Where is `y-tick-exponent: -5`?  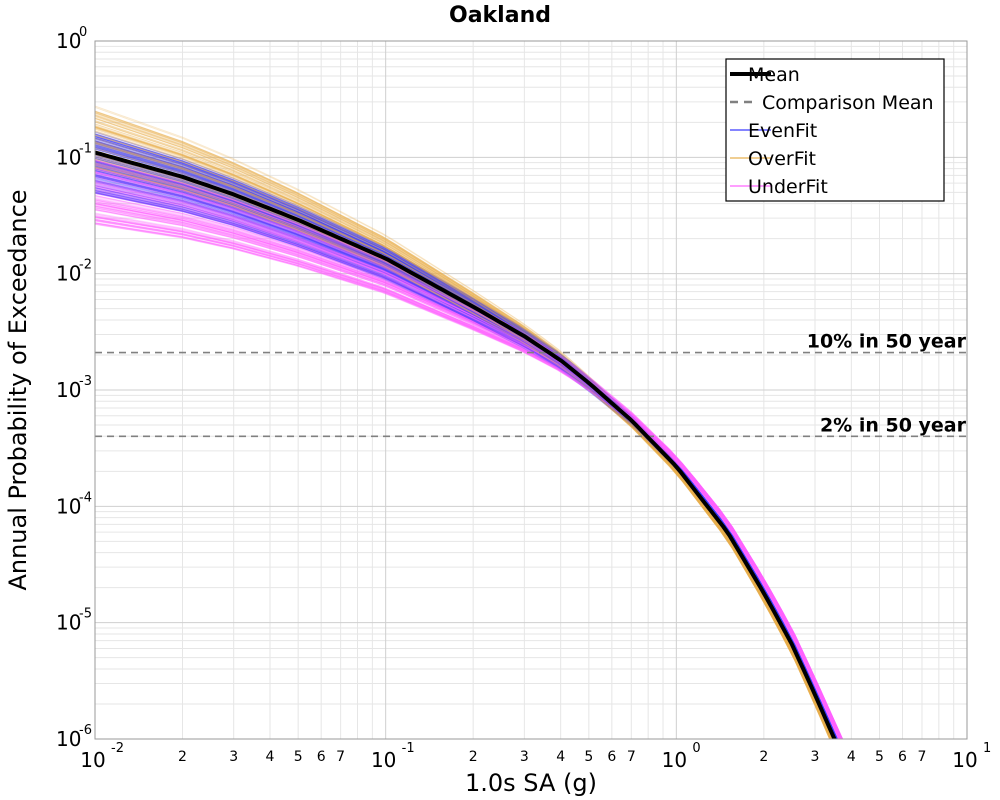
y-tick-exponent: -5 is located at coordinates (85, 614).